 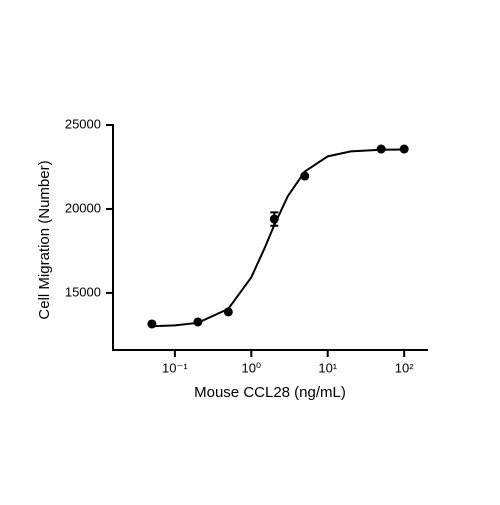 I want to click on x-tick-label: 10⁰, so click(x=251, y=367).